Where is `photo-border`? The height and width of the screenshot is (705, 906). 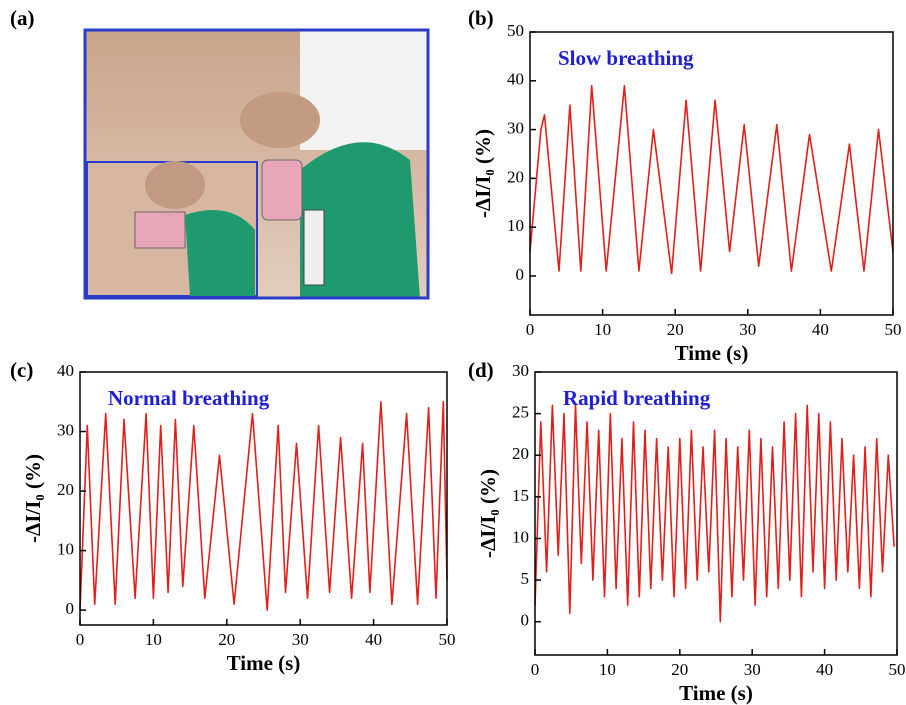 photo-border is located at coordinates (256, 164).